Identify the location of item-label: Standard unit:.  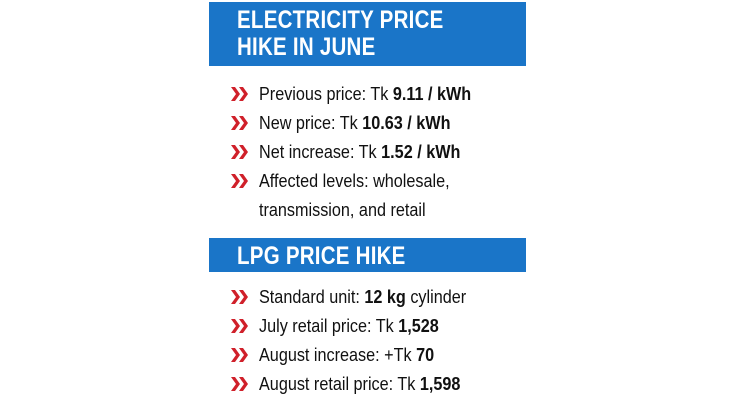
(309, 296).